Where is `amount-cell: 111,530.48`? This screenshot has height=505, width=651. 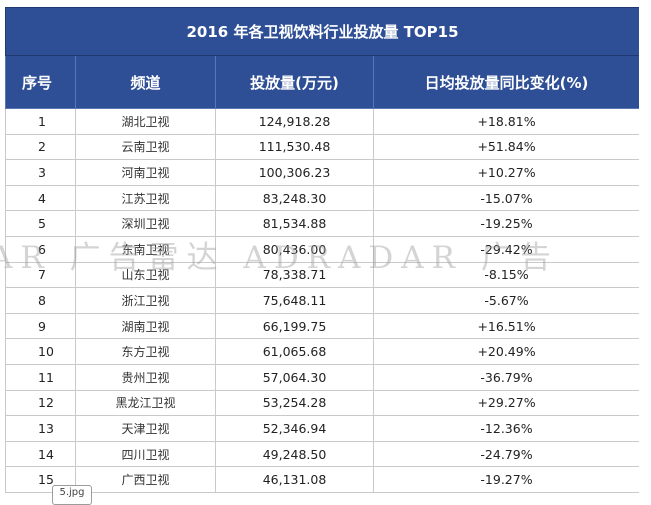
amount-cell: 111,530.48 is located at coordinates (294, 147).